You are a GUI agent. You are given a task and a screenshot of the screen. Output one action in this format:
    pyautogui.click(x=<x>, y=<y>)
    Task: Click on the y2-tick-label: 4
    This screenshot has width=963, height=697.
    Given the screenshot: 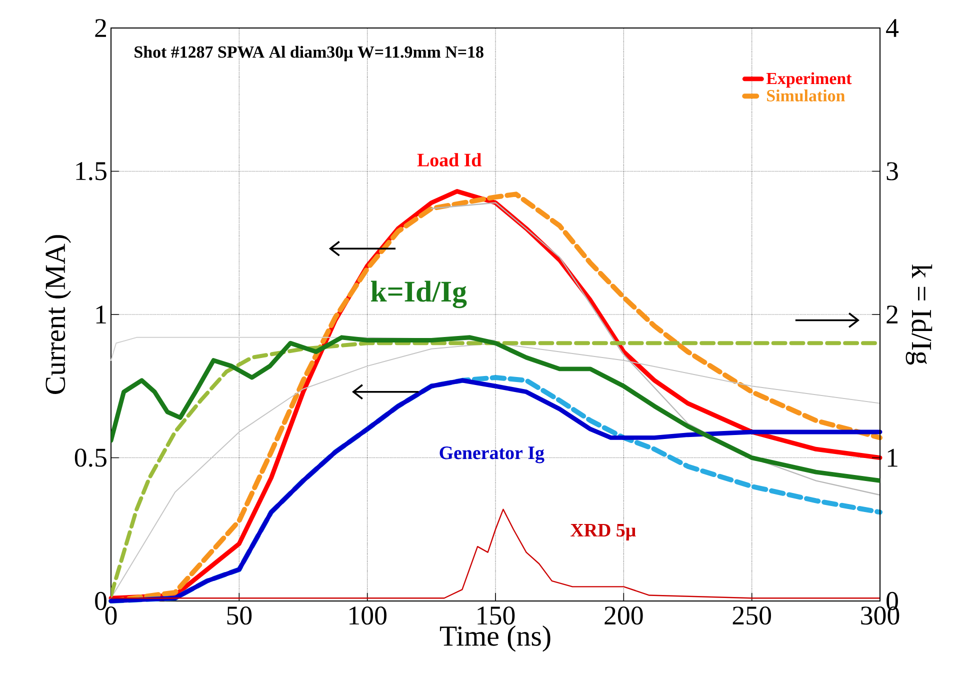 What is the action you would take?
    pyautogui.click(x=892, y=28)
    